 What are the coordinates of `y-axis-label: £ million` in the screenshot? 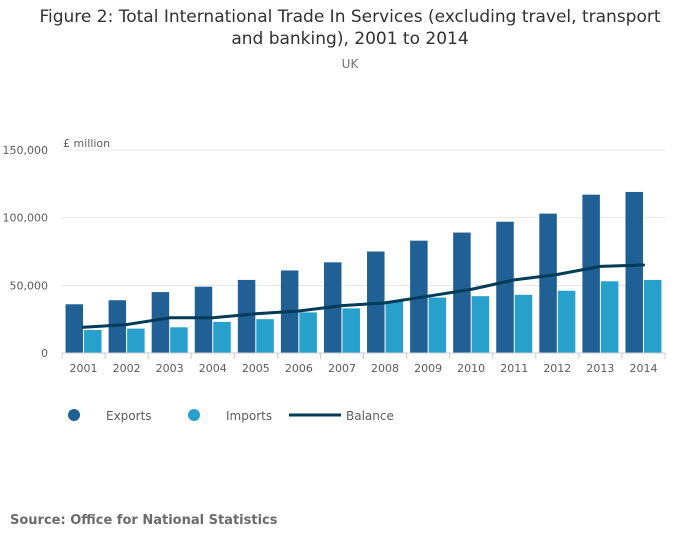 It's located at (86, 143).